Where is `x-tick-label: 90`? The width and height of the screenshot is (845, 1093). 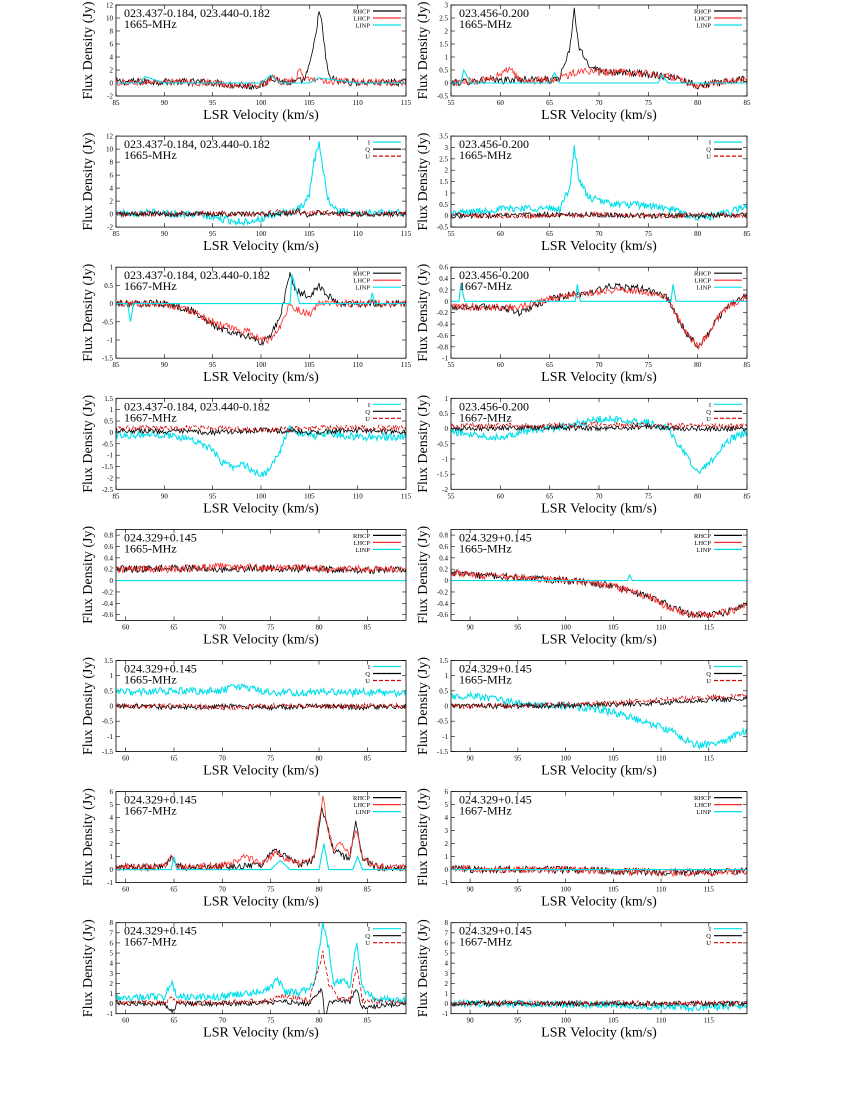
x-tick-label: 90 is located at coordinates (165, 234).